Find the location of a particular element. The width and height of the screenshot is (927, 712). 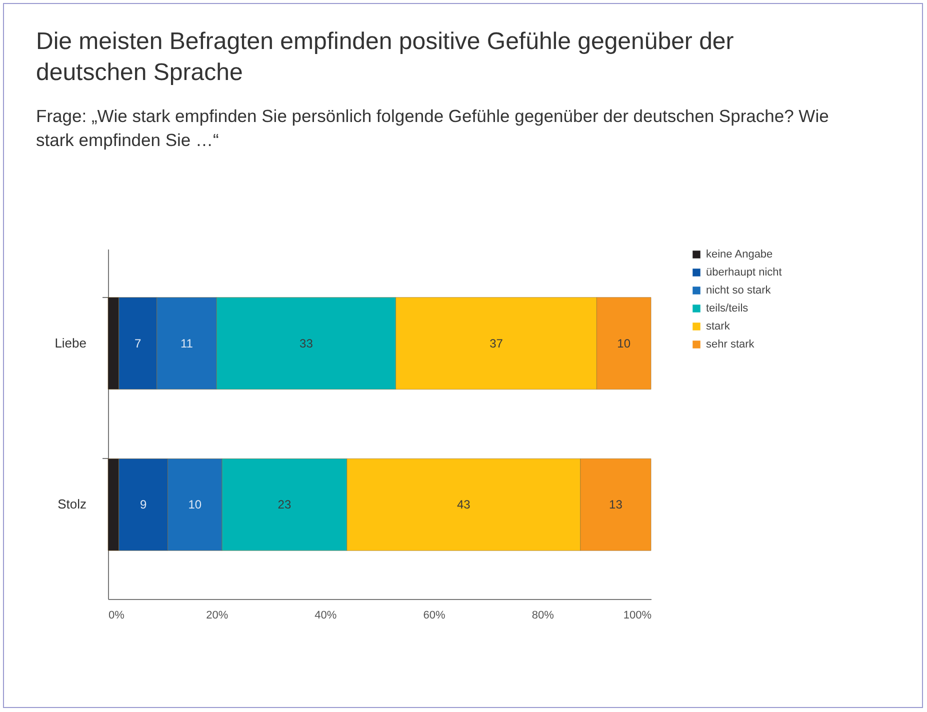

data-label: 43 is located at coordinates (463, 505).